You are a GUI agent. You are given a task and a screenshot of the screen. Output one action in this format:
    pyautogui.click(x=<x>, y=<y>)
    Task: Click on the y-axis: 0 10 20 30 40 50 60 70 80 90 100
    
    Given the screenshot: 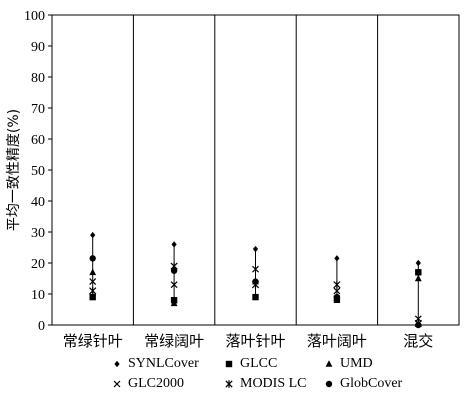 What is the action you would take?
    pyautogui.click(x=38, y=171)
    